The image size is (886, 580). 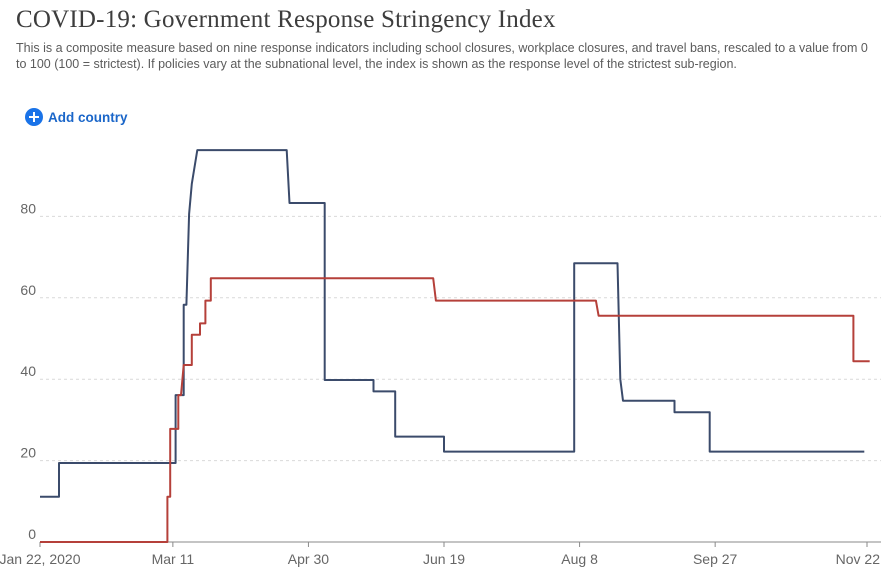 I want to click on x-tick-label: Mar 11, so click(x=173, y=559).